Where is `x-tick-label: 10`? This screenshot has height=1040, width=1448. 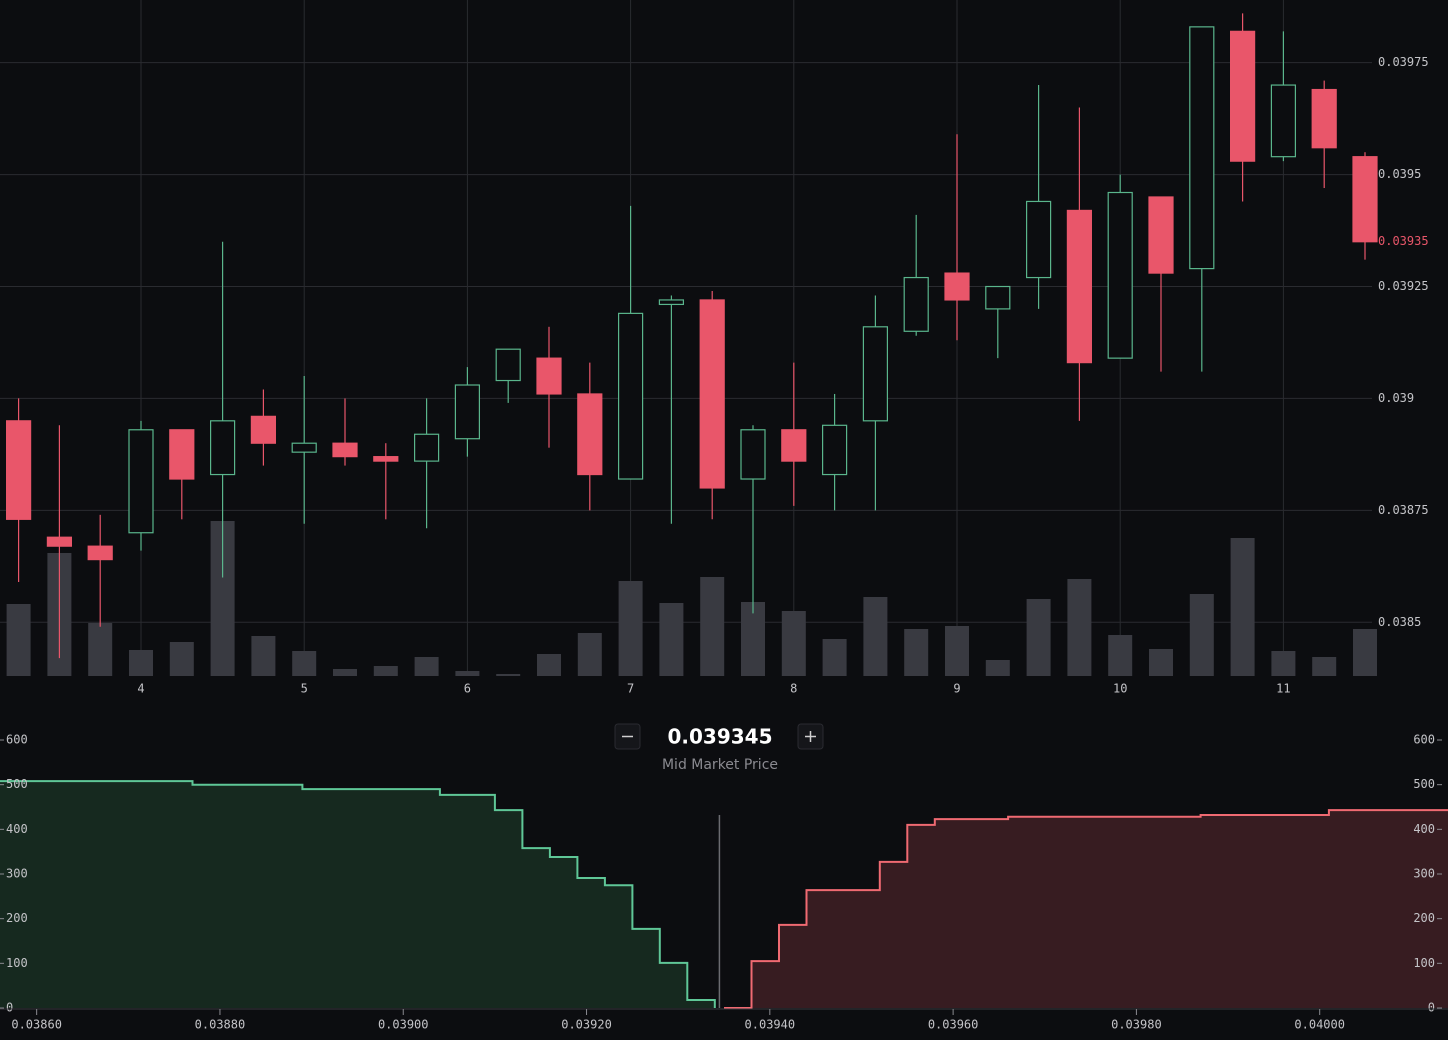 x-tick-label: 10 is located at coordinates (1120, 689).